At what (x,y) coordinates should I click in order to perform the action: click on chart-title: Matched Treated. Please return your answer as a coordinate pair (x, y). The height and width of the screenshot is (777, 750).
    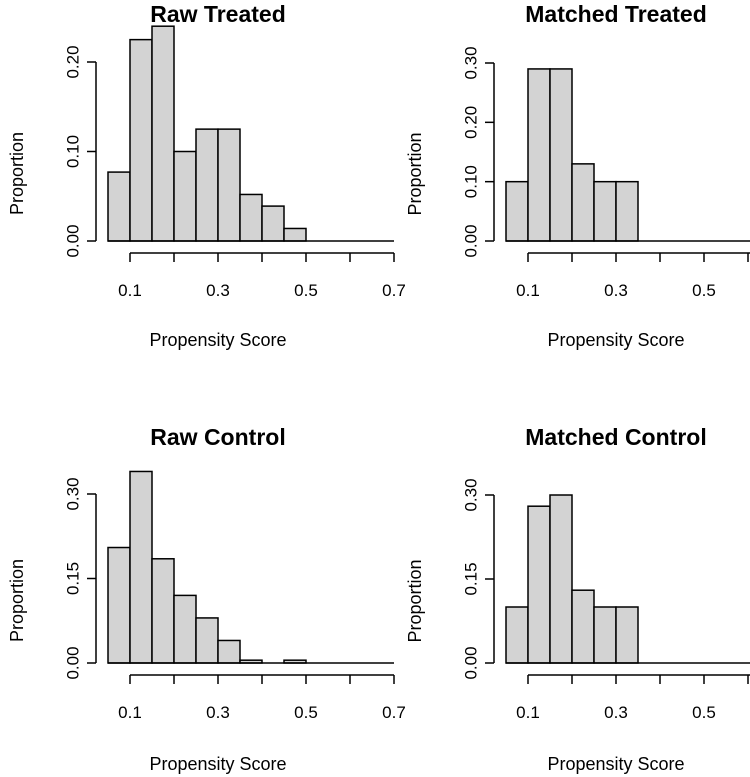
    Looking at the image, I should click on (616, 14).